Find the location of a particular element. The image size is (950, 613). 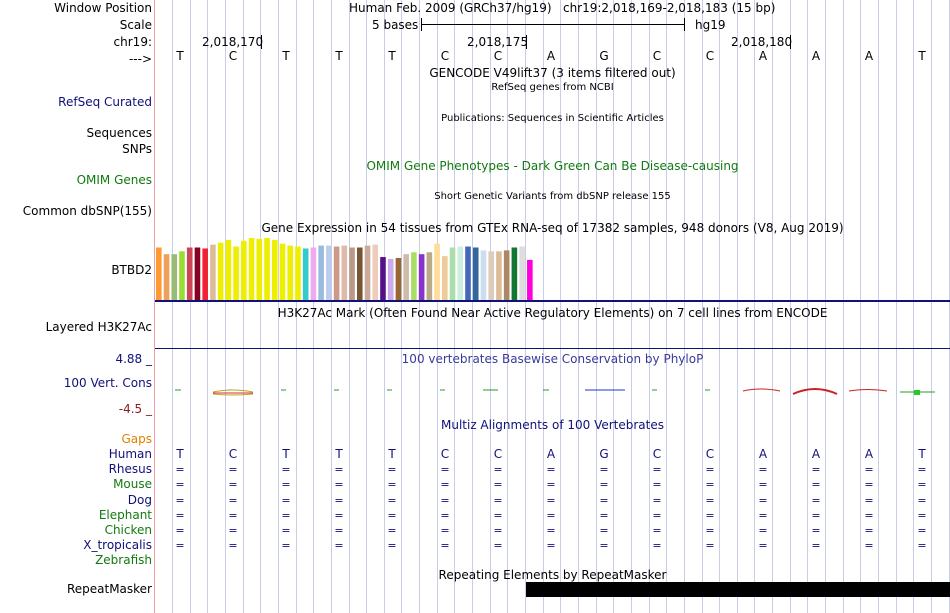

phylop-wiggle-plot is located at coordinates (552, 390).